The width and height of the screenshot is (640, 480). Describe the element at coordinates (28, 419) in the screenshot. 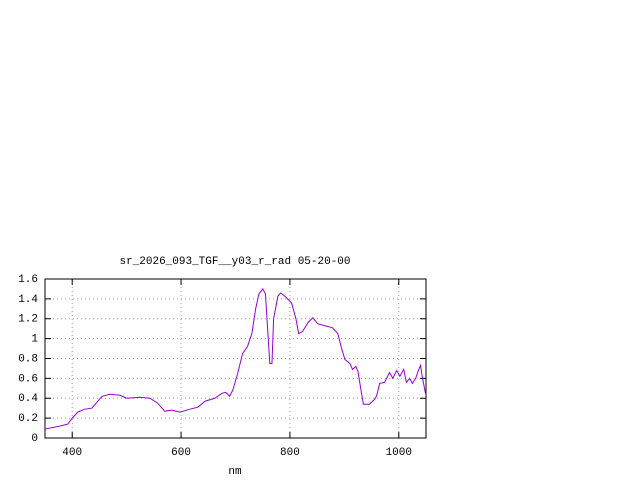

I see `y-tick-label: 0.2` at that location.